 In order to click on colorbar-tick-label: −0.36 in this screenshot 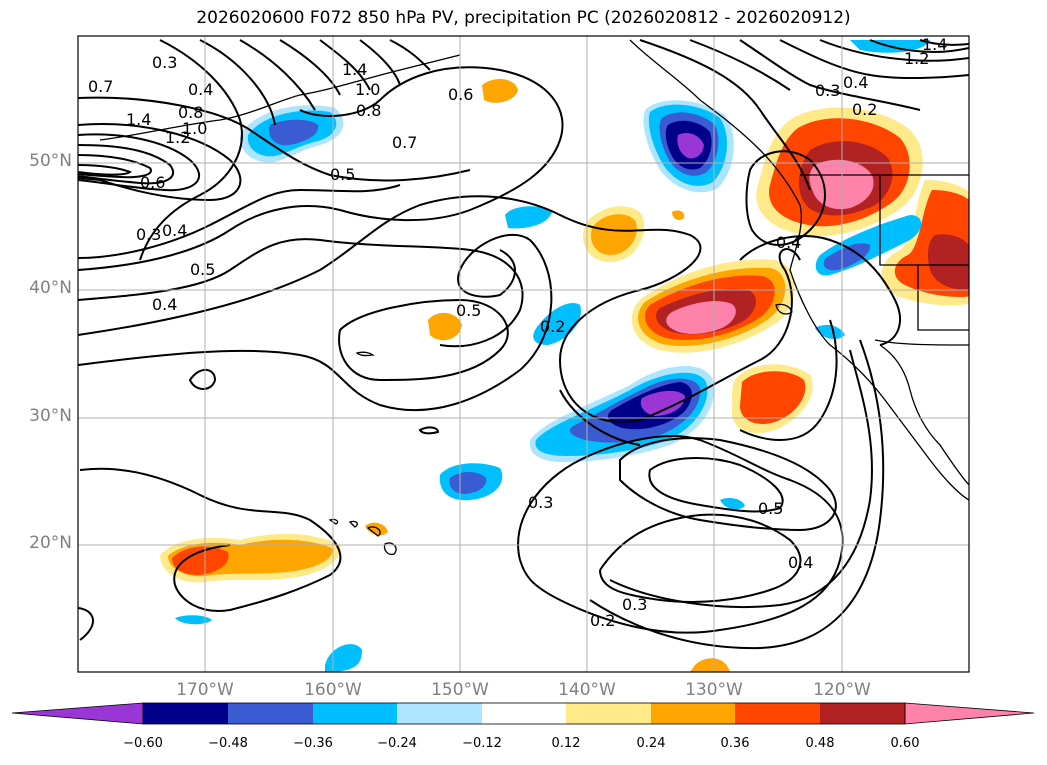, I will do `click(313, 743)`.